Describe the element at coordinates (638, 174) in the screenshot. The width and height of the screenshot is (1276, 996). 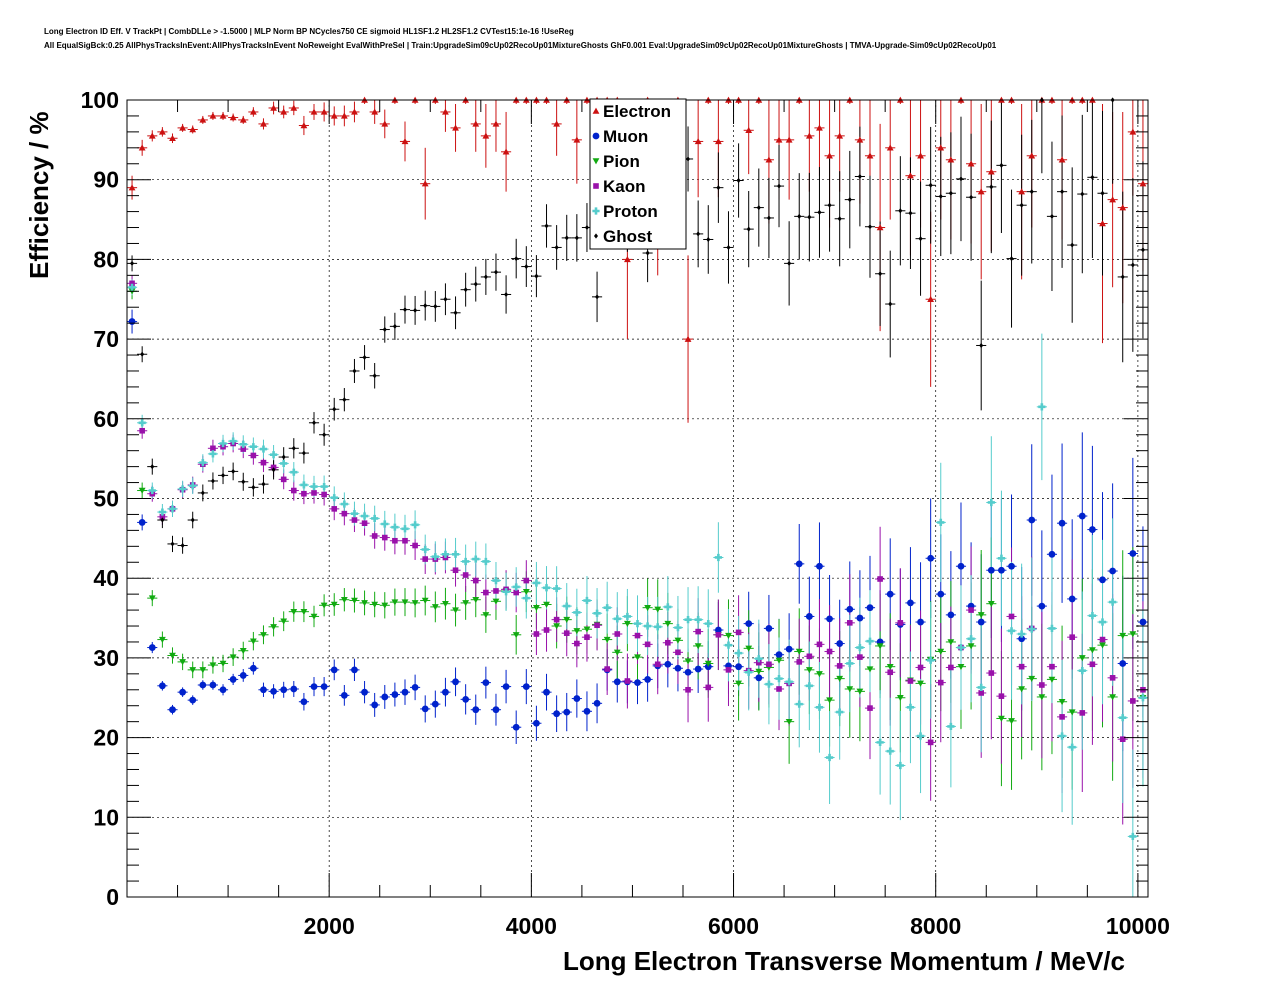
I see `legend: Electron Muon Pion Kaon Proton Ghost` at that location.